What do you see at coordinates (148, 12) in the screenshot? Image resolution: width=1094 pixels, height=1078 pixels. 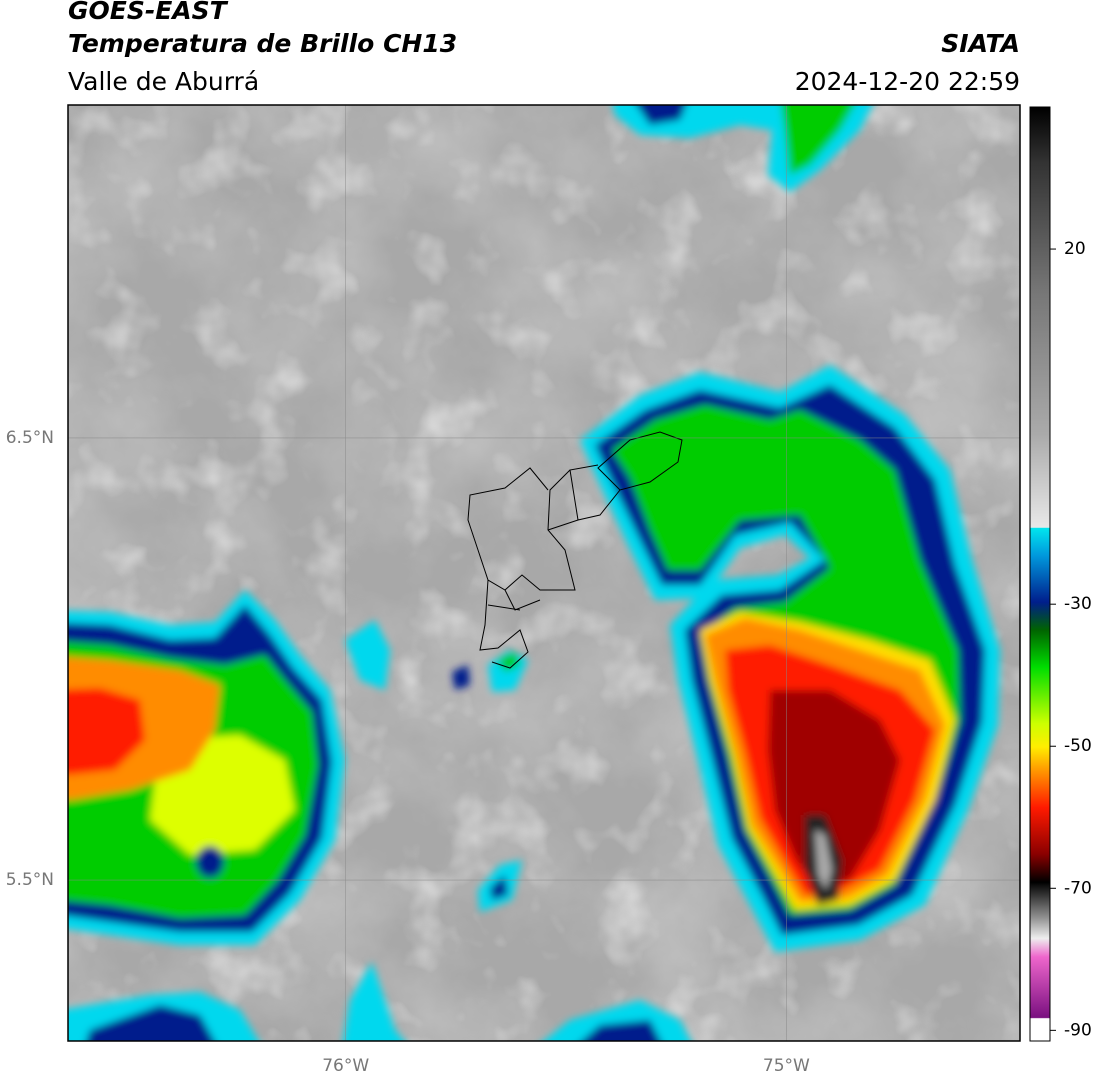 I see `title: GOES-EAST` at bounding box center [148, 12].